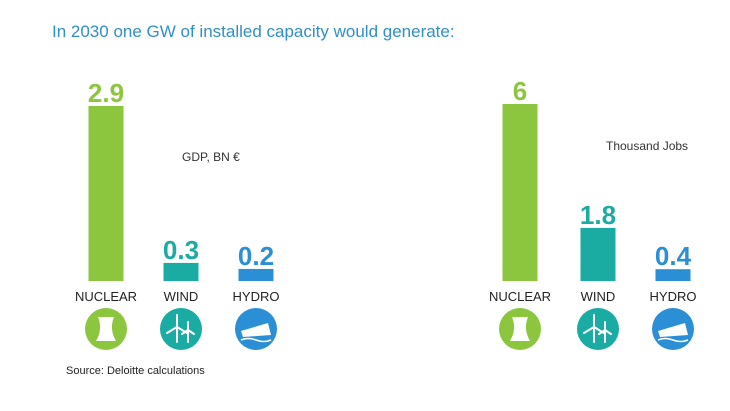 This screenshot has height=411, width=730. What do you see at coordinates (106, 93) in the screenshot?
I see `value-label: 2.9` at bounding box center [106, 93].